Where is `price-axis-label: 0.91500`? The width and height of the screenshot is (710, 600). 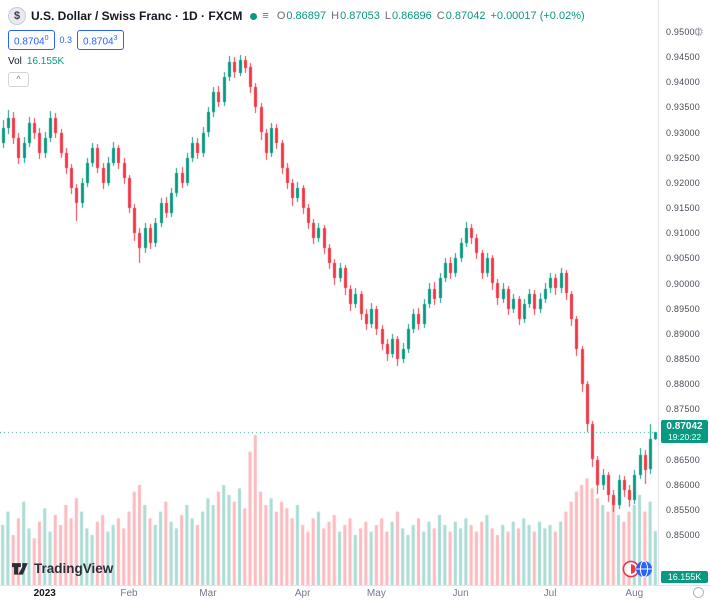 price-axis-label: 0.91500 is located at coordinates (683, 208).